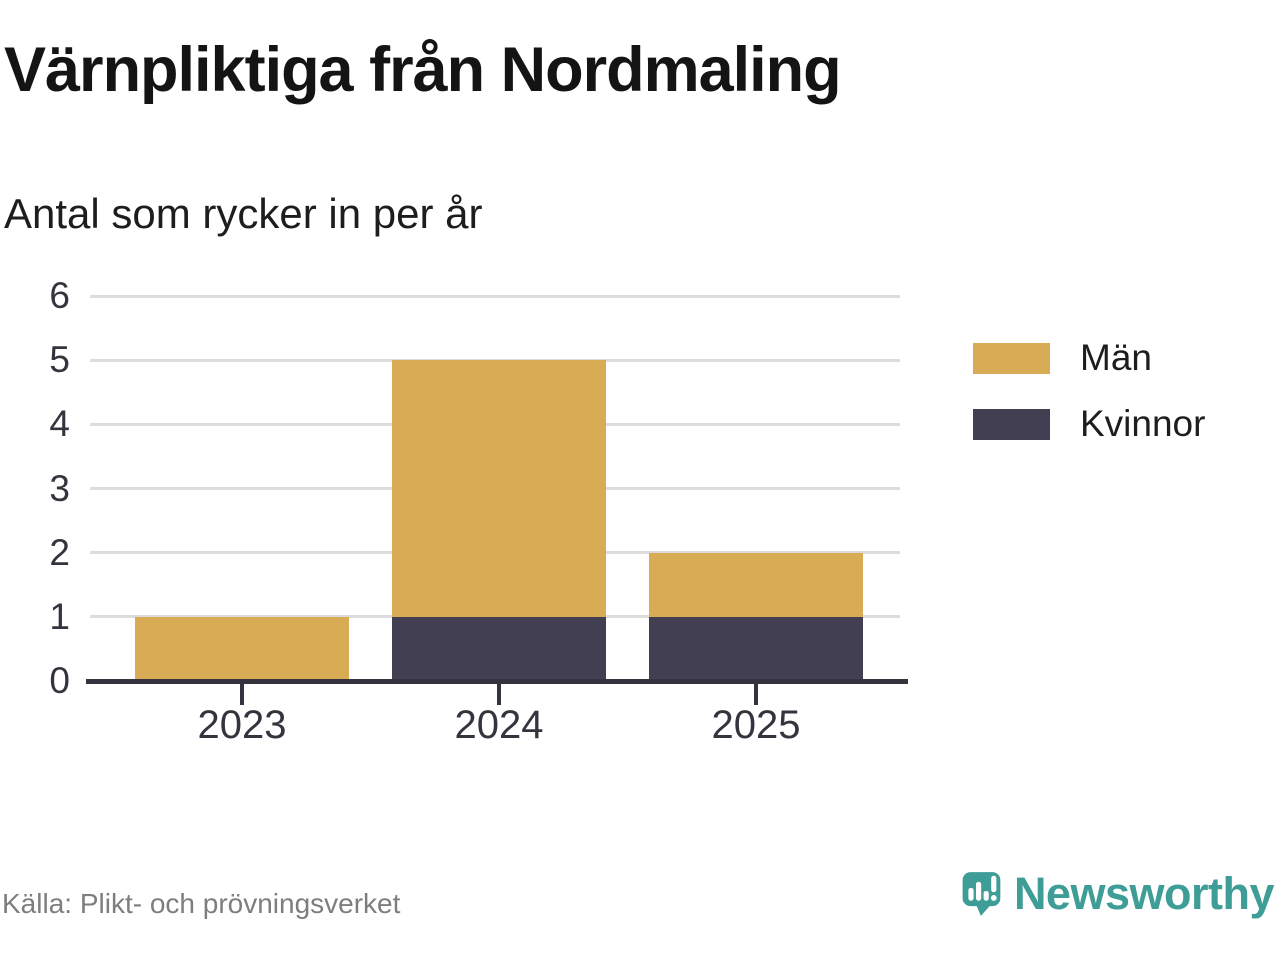 The image size is (1280, 960). Describe the element at coordinates (495, 360) in the screenshot. I see `gridline-y5` at that location.